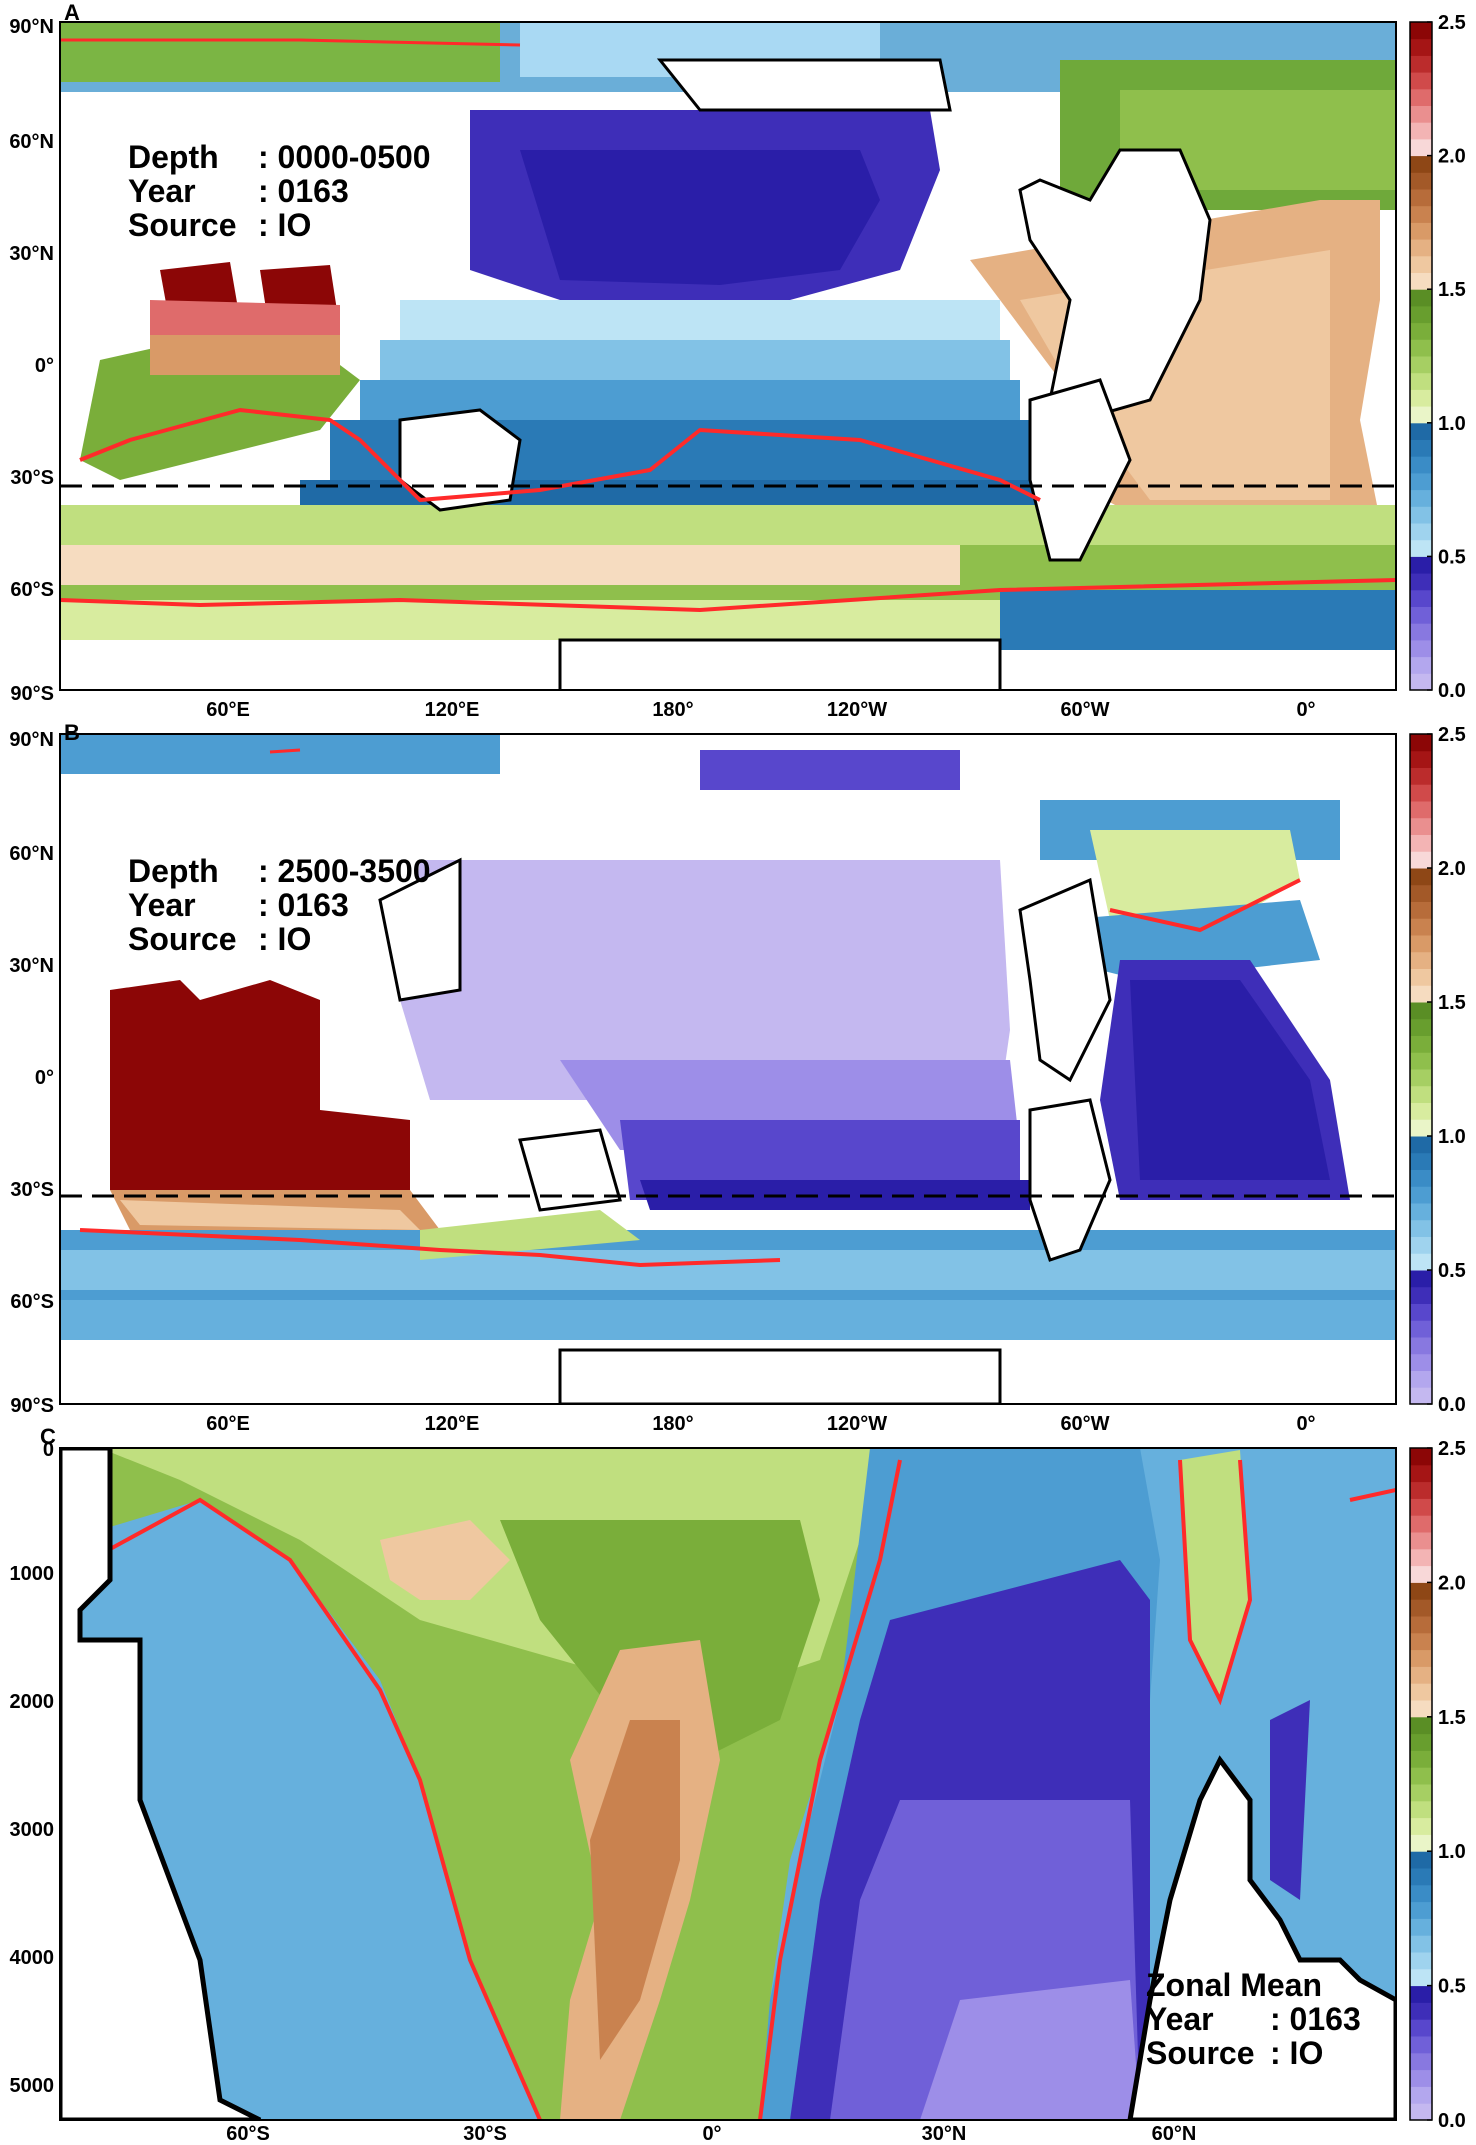  What do you see at coordinates (182, 939) in the screenshot?
I see `panel-b-source-key: Source` at bounding box center [182, 939].